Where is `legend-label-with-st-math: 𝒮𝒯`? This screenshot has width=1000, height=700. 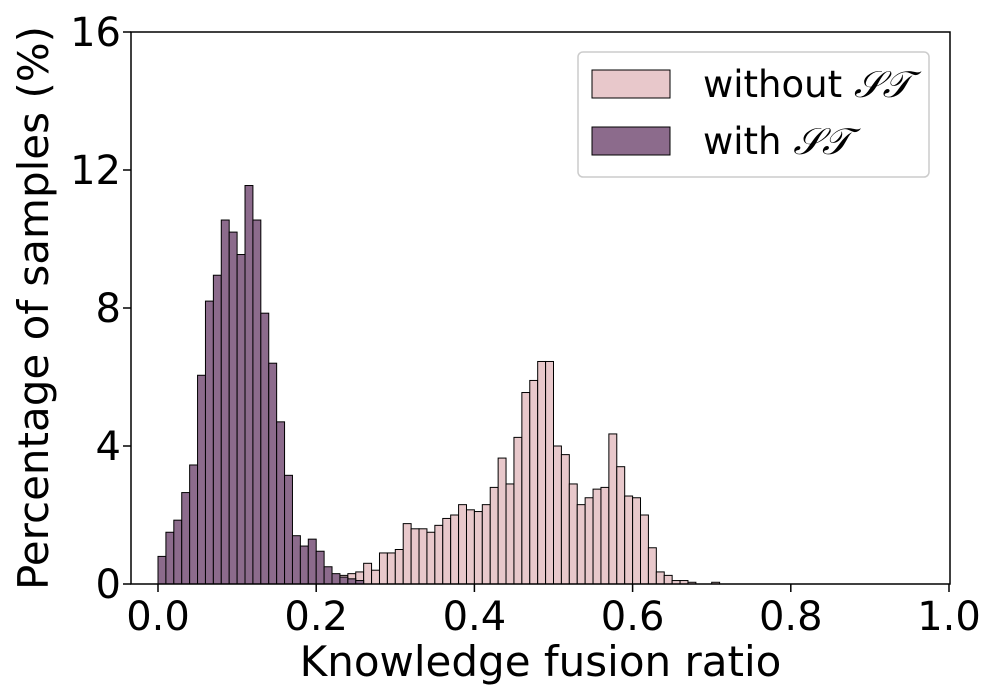
legend-label-with-st-math: 𝒮𝒯 is located at coordinates (827, 141).